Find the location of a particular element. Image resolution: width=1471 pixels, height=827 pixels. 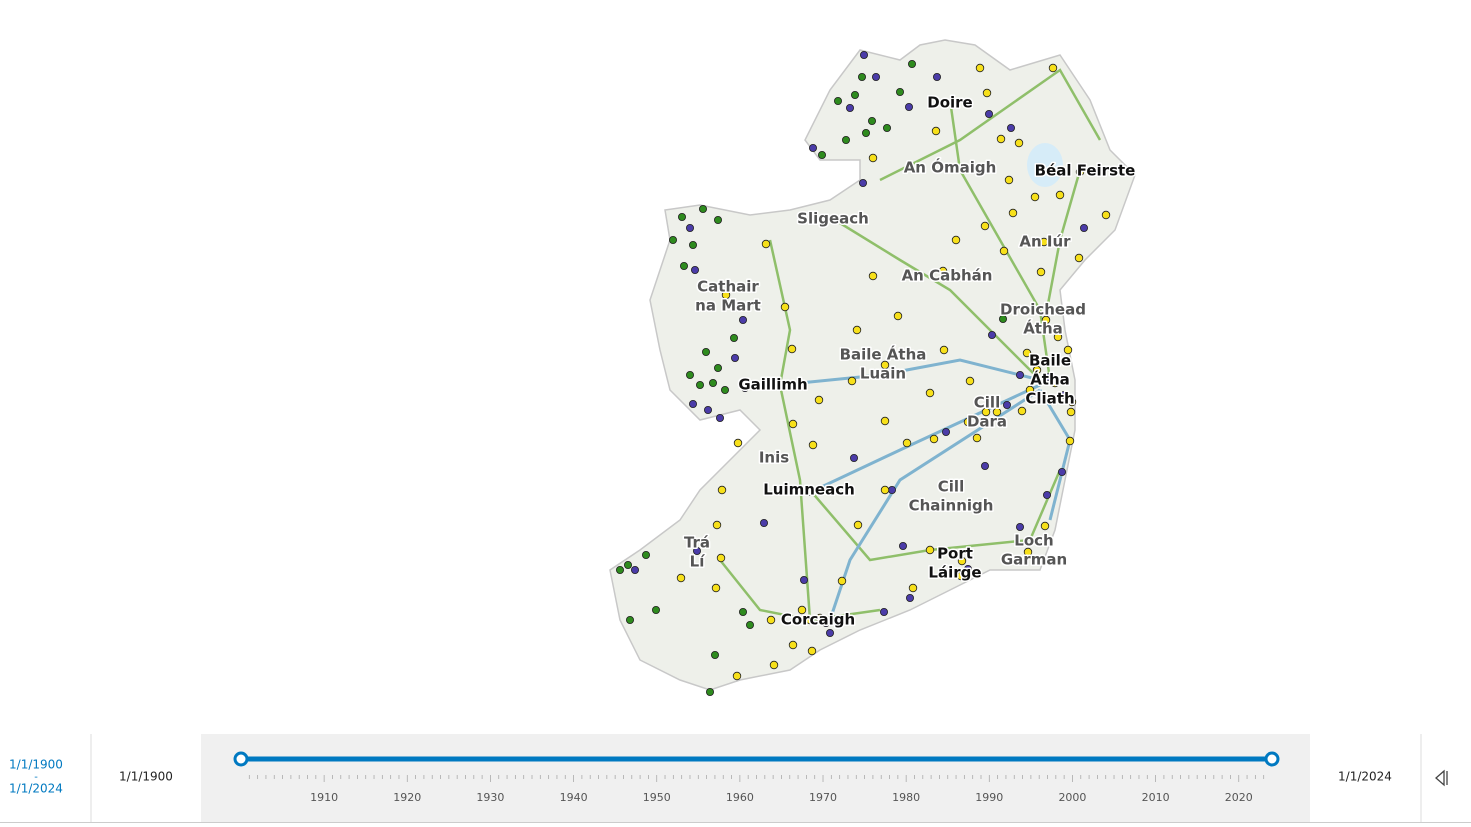

place-label: Láirge is located at coordinates (954, 573).